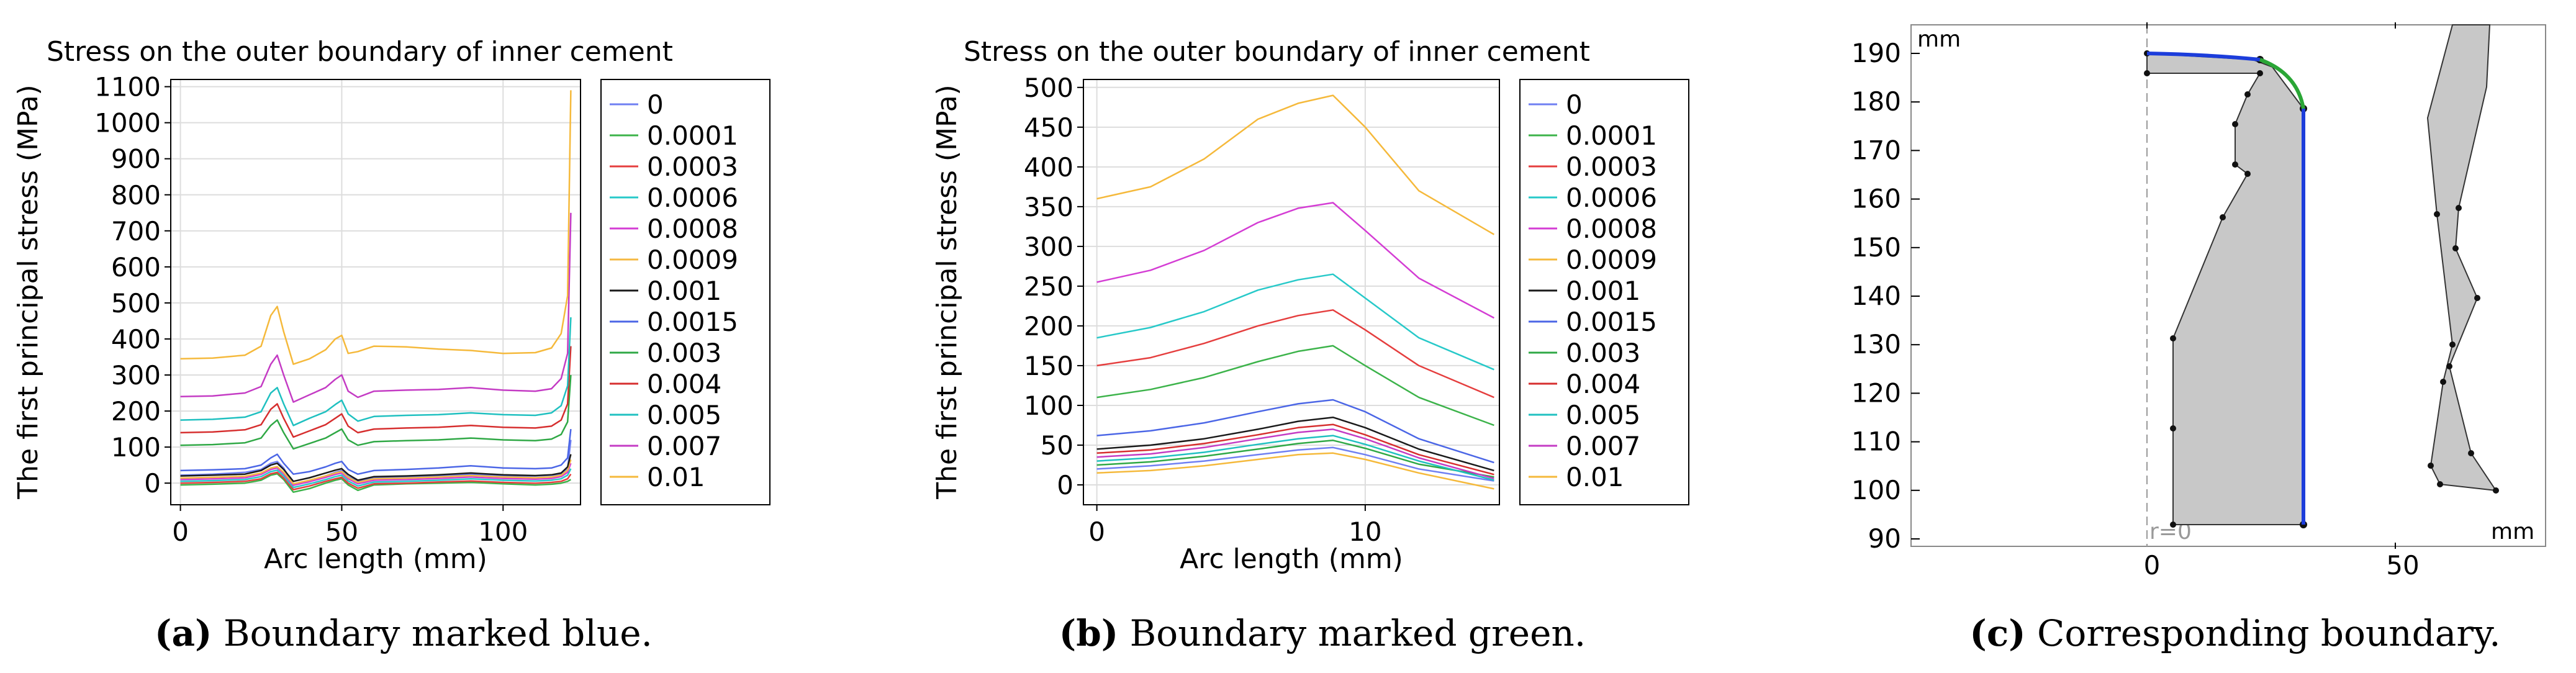 This screenshot has height=673, width=2576. Describe the element at coordinates (2263, 633) in the screenshot. I see `caption-c-text: Corresponding boundary.` at that location.